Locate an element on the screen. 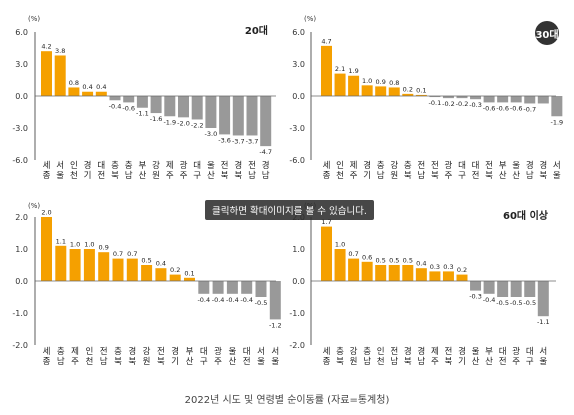  data-label: 0.5 is located at coordinates (381, 261).